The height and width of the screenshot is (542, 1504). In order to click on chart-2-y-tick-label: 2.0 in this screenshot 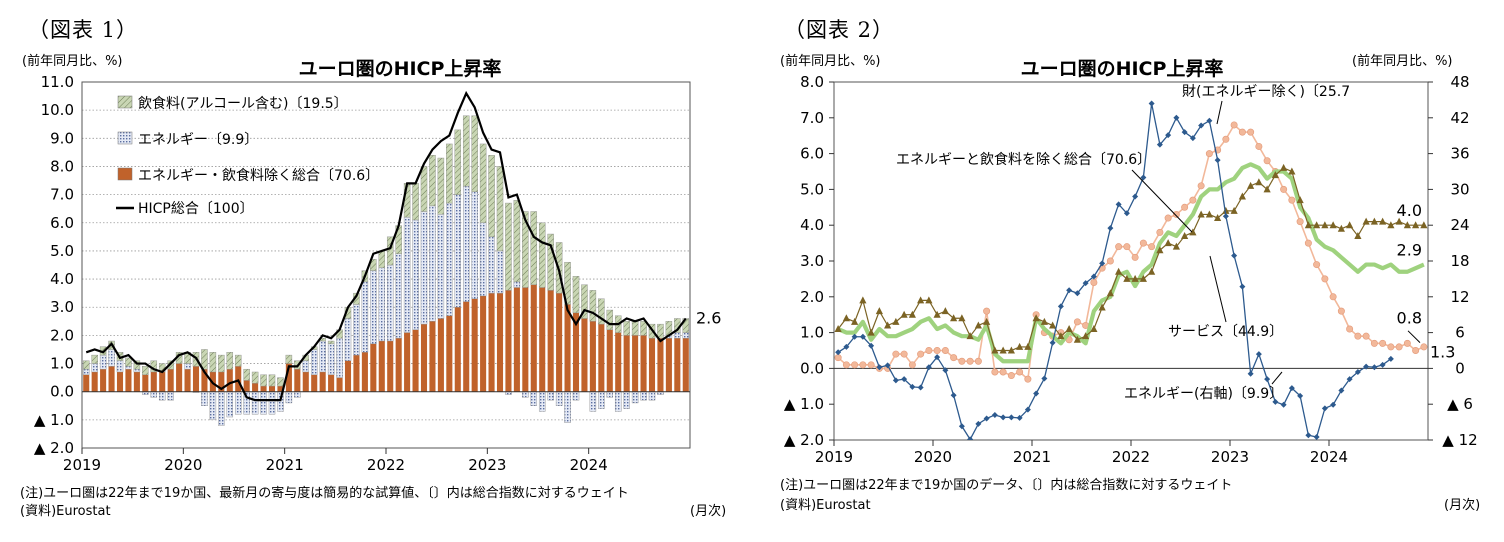, I will do `click(812, 297)`.